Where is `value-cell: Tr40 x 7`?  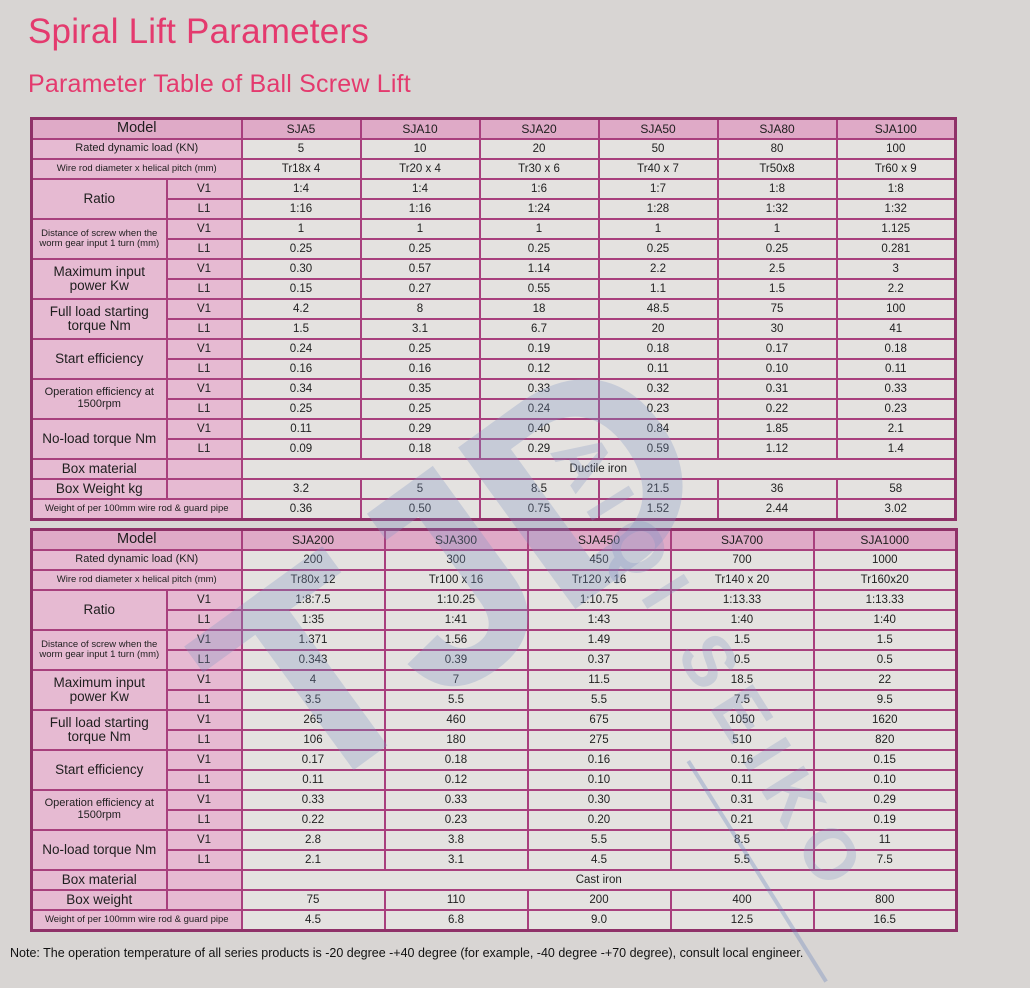
value-cell: Tr40 x 7 is located at coordinates (658, 169).